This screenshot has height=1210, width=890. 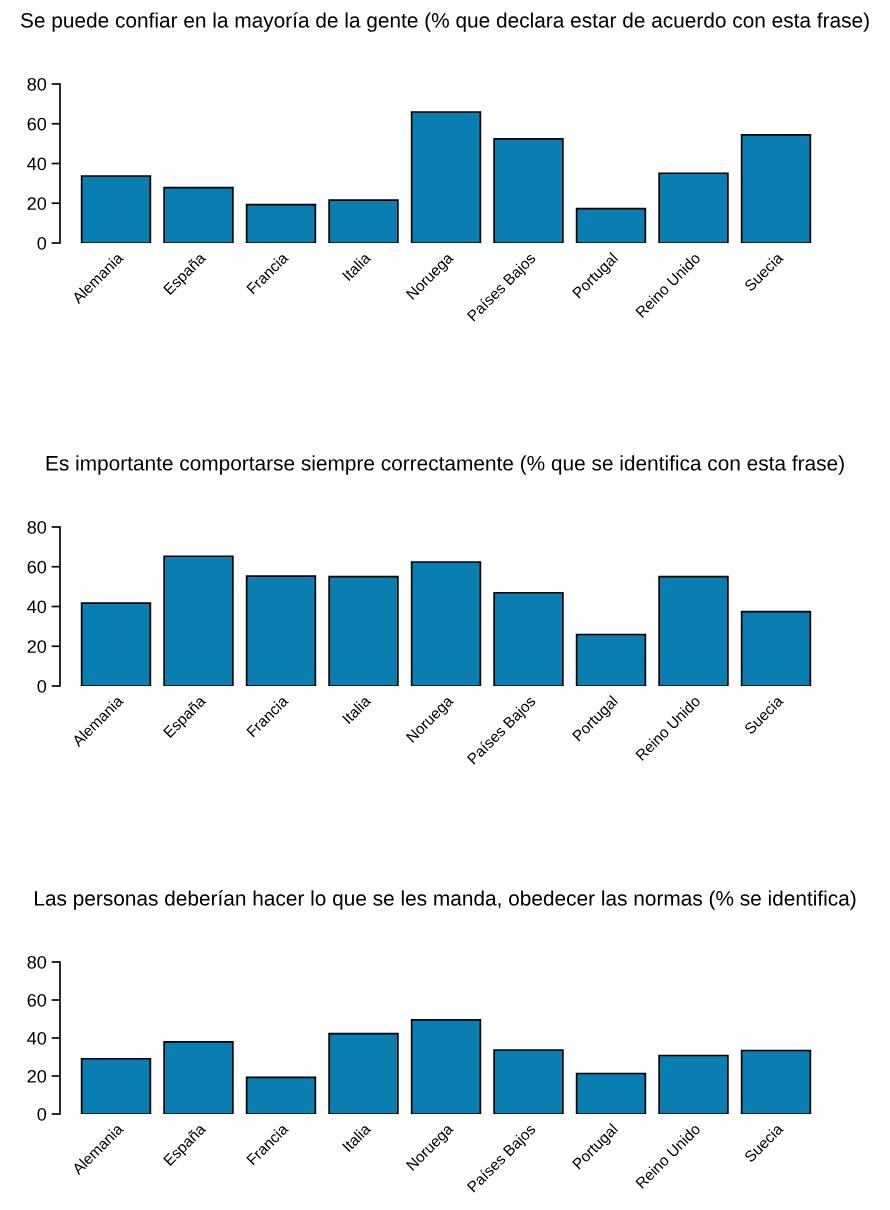 What do you see at coordinates (445, 900) in the screenshot?
I see `chart-title: Las personas deberían hacer lo que se les manda, obedecer las normas (% se identifica)` at bounding box center [445, 900].